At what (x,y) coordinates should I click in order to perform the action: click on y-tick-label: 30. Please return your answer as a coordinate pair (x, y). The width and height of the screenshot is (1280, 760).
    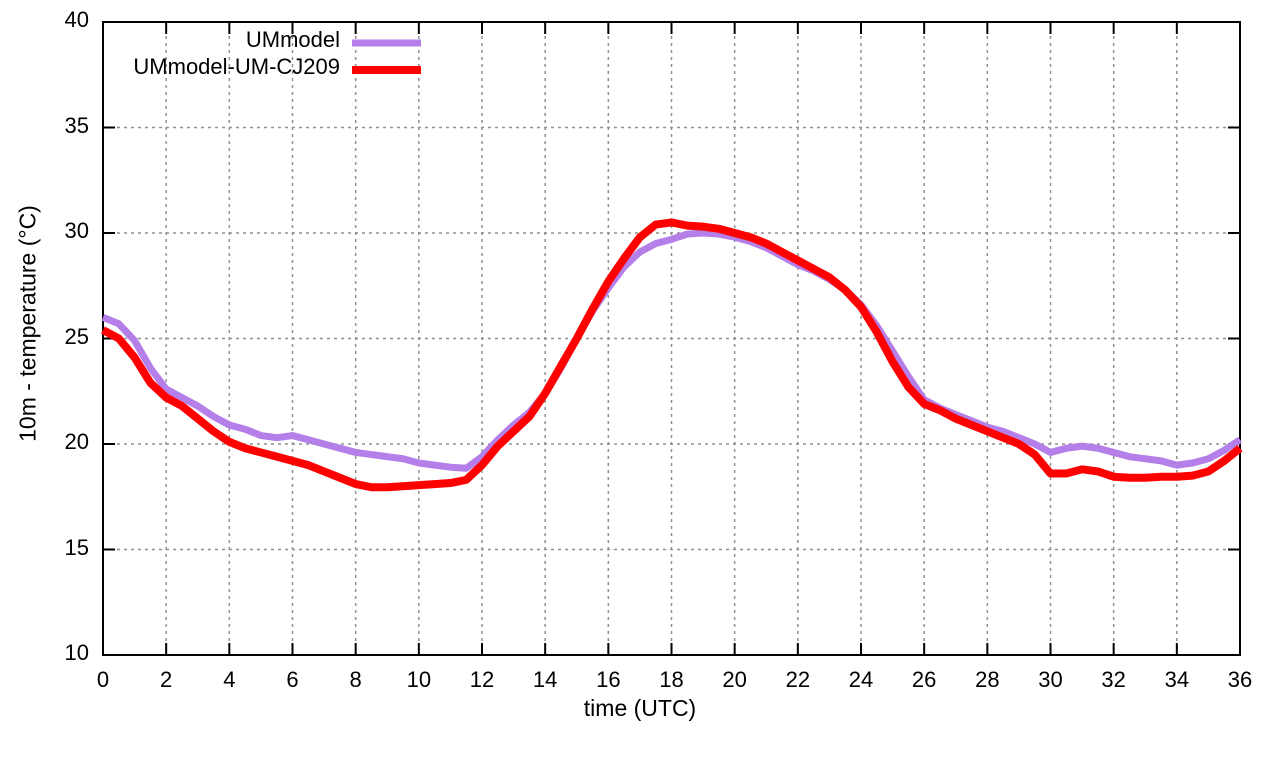
    Looking at the image, I should click on (76, 230).